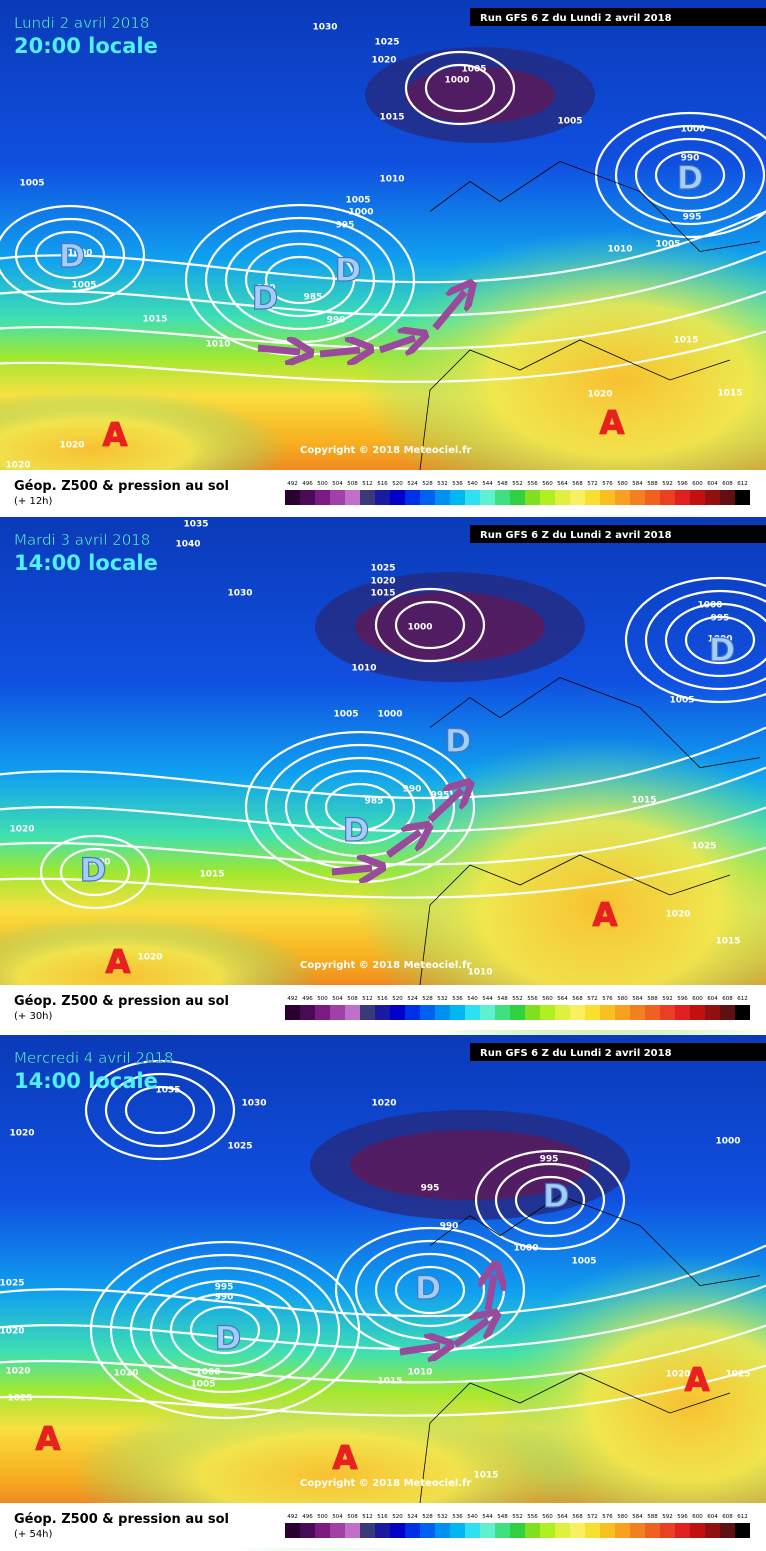 This screenshot has width=766, height=1551. What do you see at coordinates (652, 999) in the screenshot?
I see `scale-label: 588` at bounding box center [652, 999].